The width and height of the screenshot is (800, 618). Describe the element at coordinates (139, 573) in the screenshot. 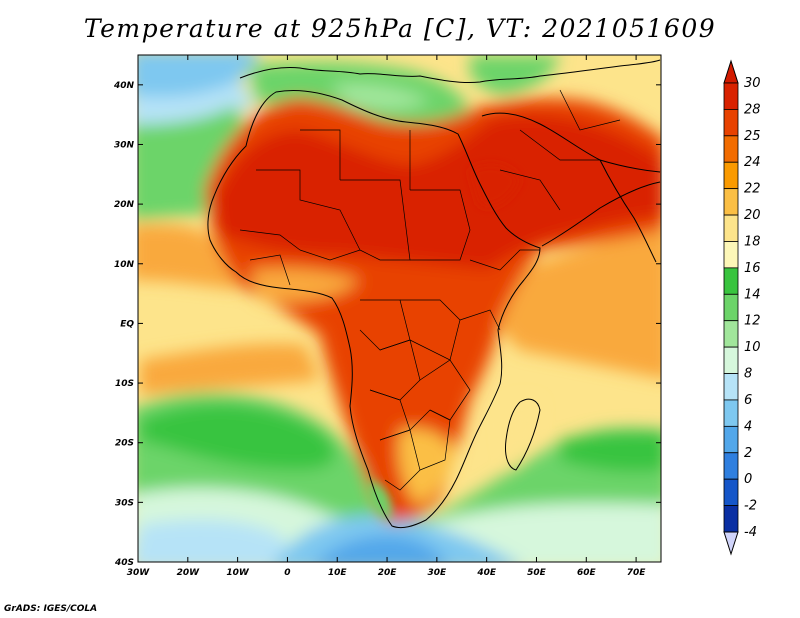

I see `x-tick-label: 30W` at that location.